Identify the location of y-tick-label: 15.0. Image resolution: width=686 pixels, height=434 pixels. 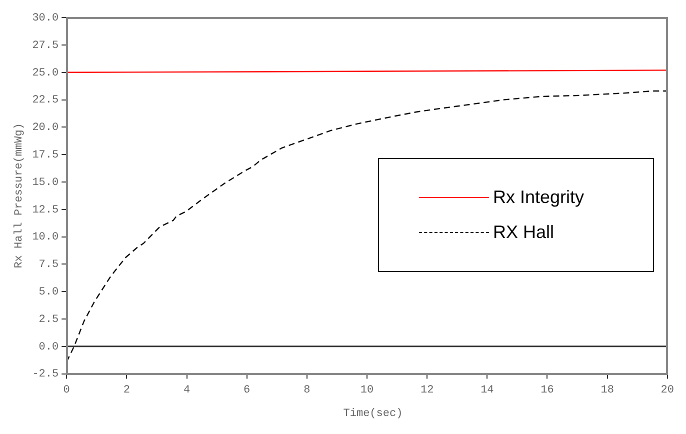
(45, 182).